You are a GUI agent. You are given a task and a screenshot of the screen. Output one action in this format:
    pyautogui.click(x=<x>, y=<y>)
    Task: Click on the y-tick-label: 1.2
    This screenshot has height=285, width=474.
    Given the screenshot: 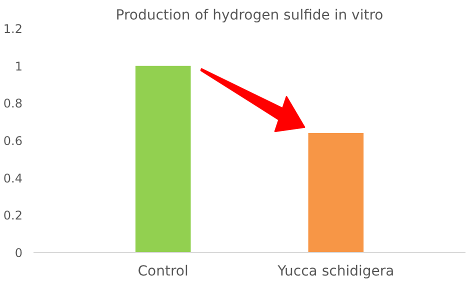 What is the action you would take?
    pyautogui.click(x=13, y=29)
    